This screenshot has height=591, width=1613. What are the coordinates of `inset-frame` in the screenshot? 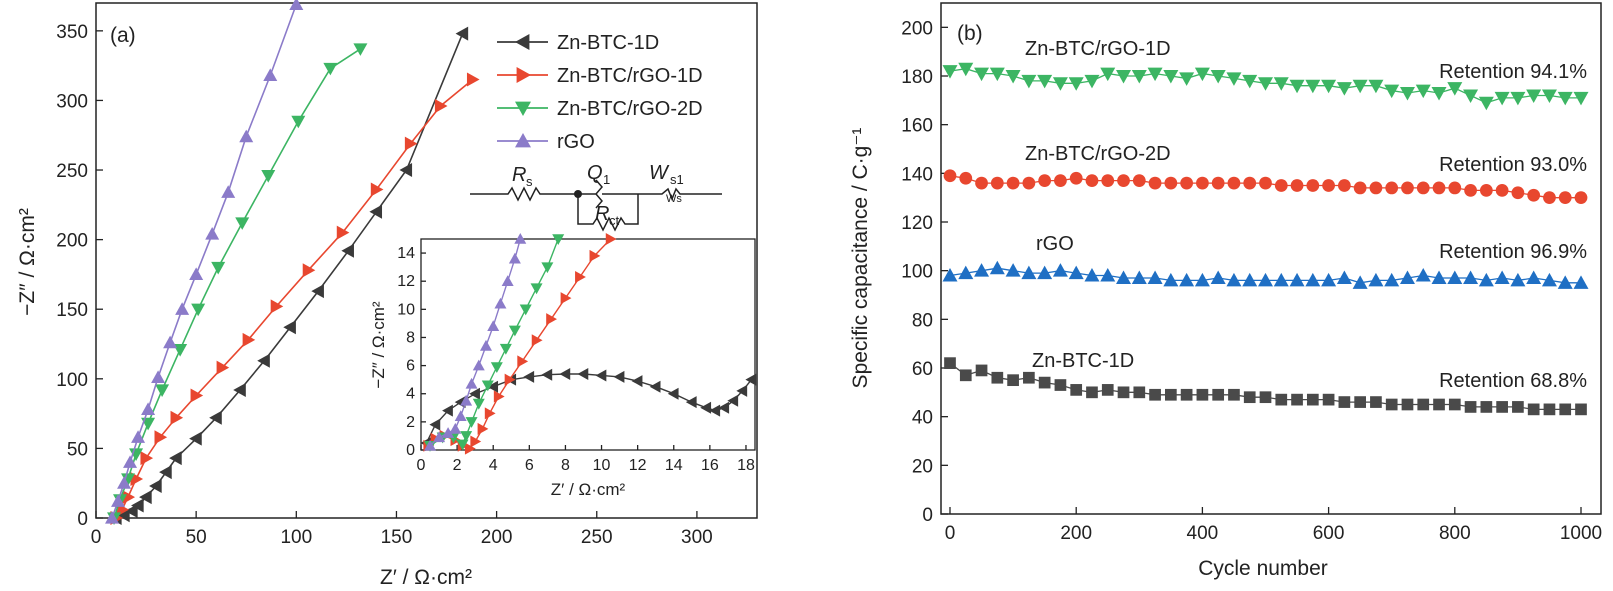 It's located at (588, 344).